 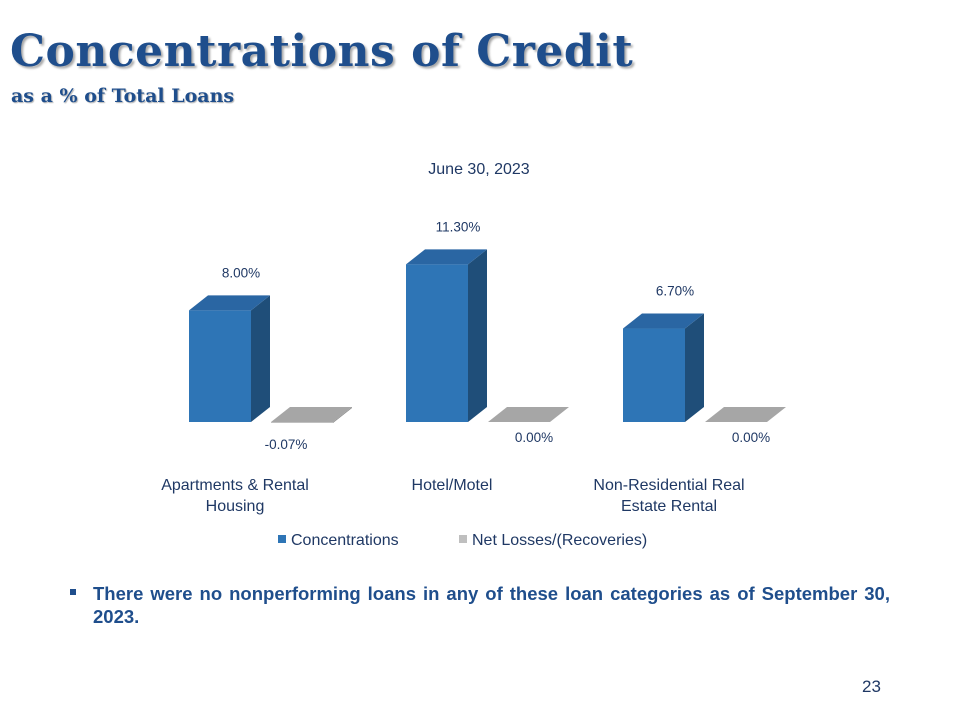 I want to click on concentration-data-label: 11.30%, so click(x=458, y=226).